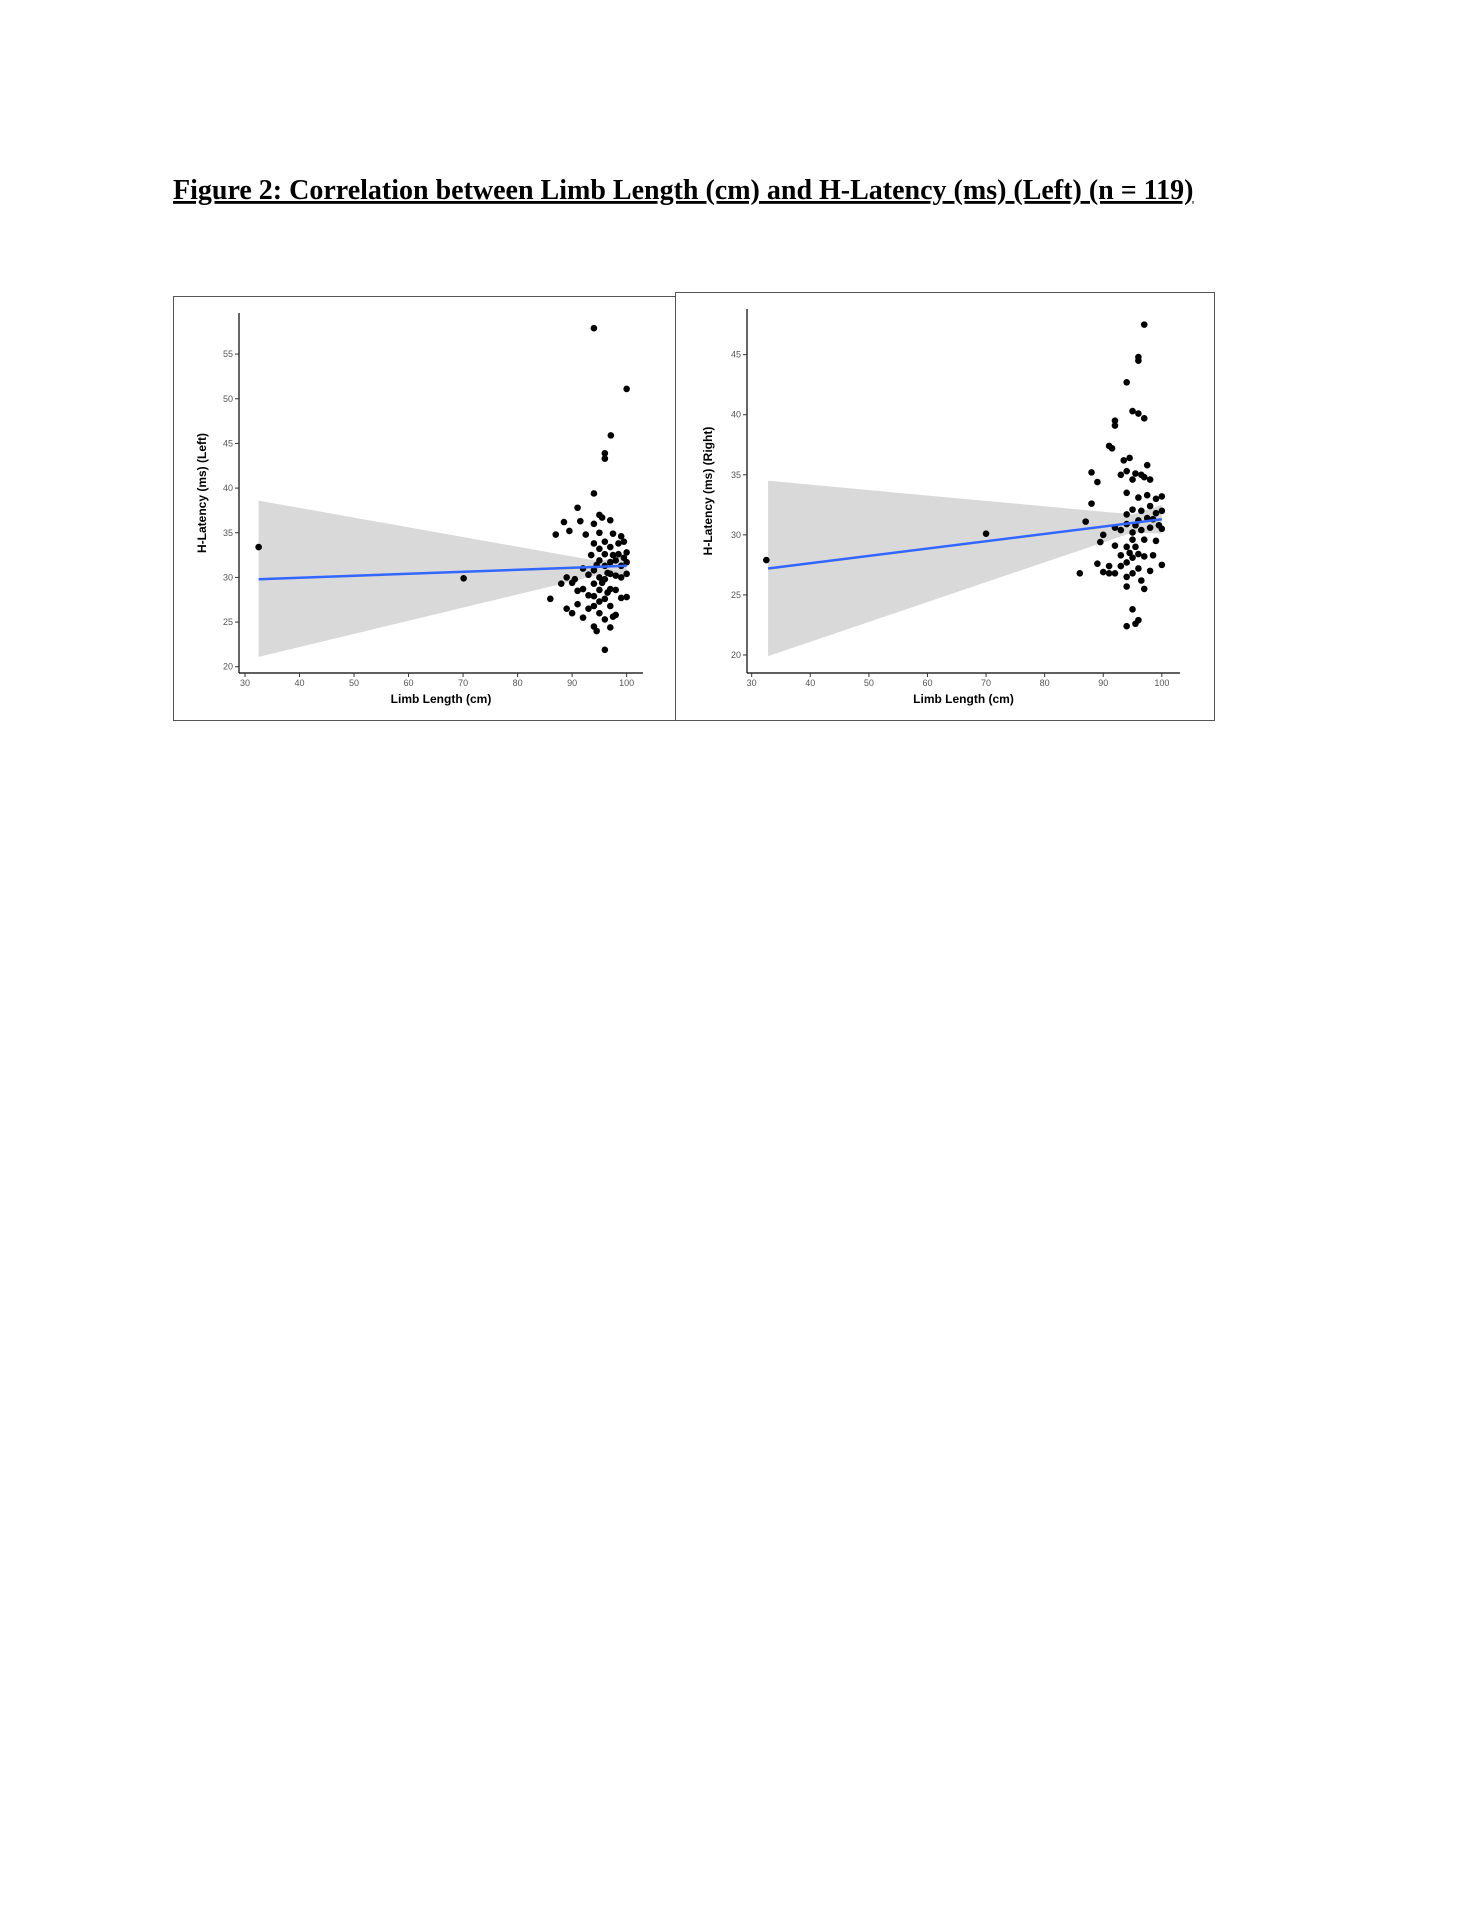 The width and height of the screenshot is (1484, 1920). Describe the element at coordinates (228, 443) in the screenshot. I see `y-tick-label: 45` at that location.